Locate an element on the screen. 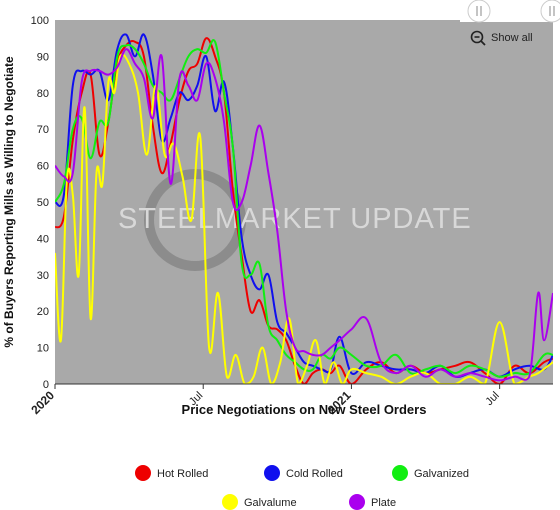  y-axis: 0 10 20 30 40 50 60 70 80 90 100 is located at coordinates (40, 203).